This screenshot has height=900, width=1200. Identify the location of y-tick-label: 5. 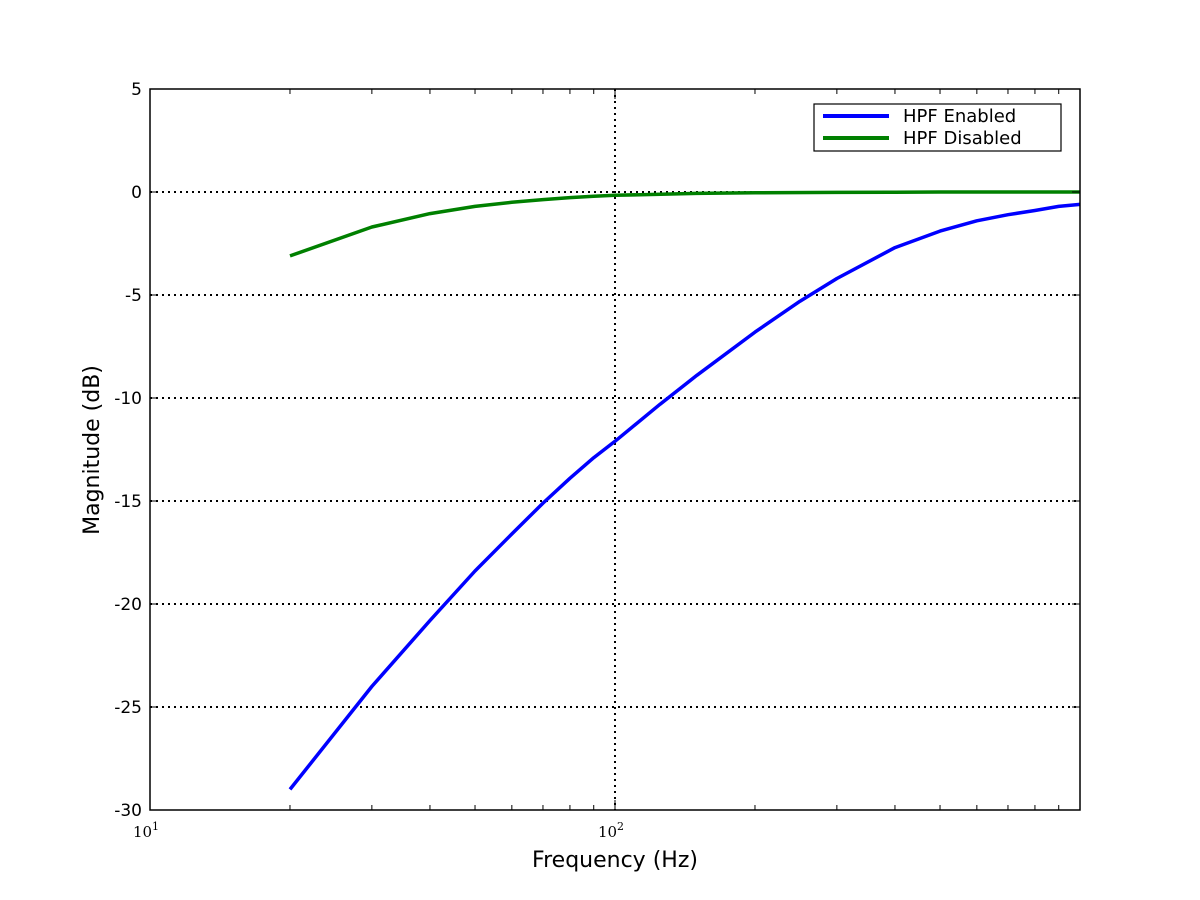
(136, 90).